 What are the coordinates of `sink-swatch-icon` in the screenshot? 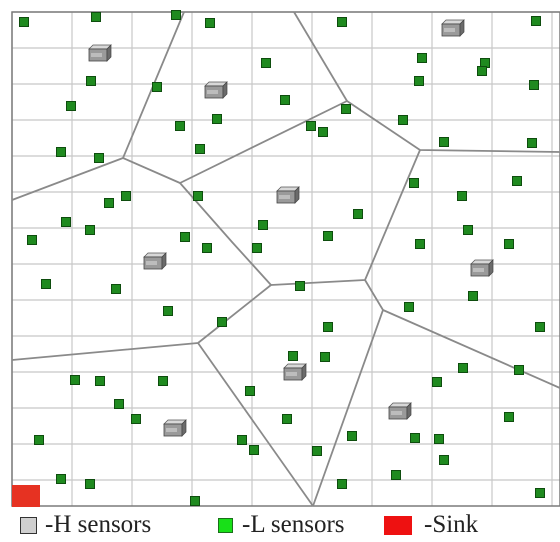 It's located at (398, 525).